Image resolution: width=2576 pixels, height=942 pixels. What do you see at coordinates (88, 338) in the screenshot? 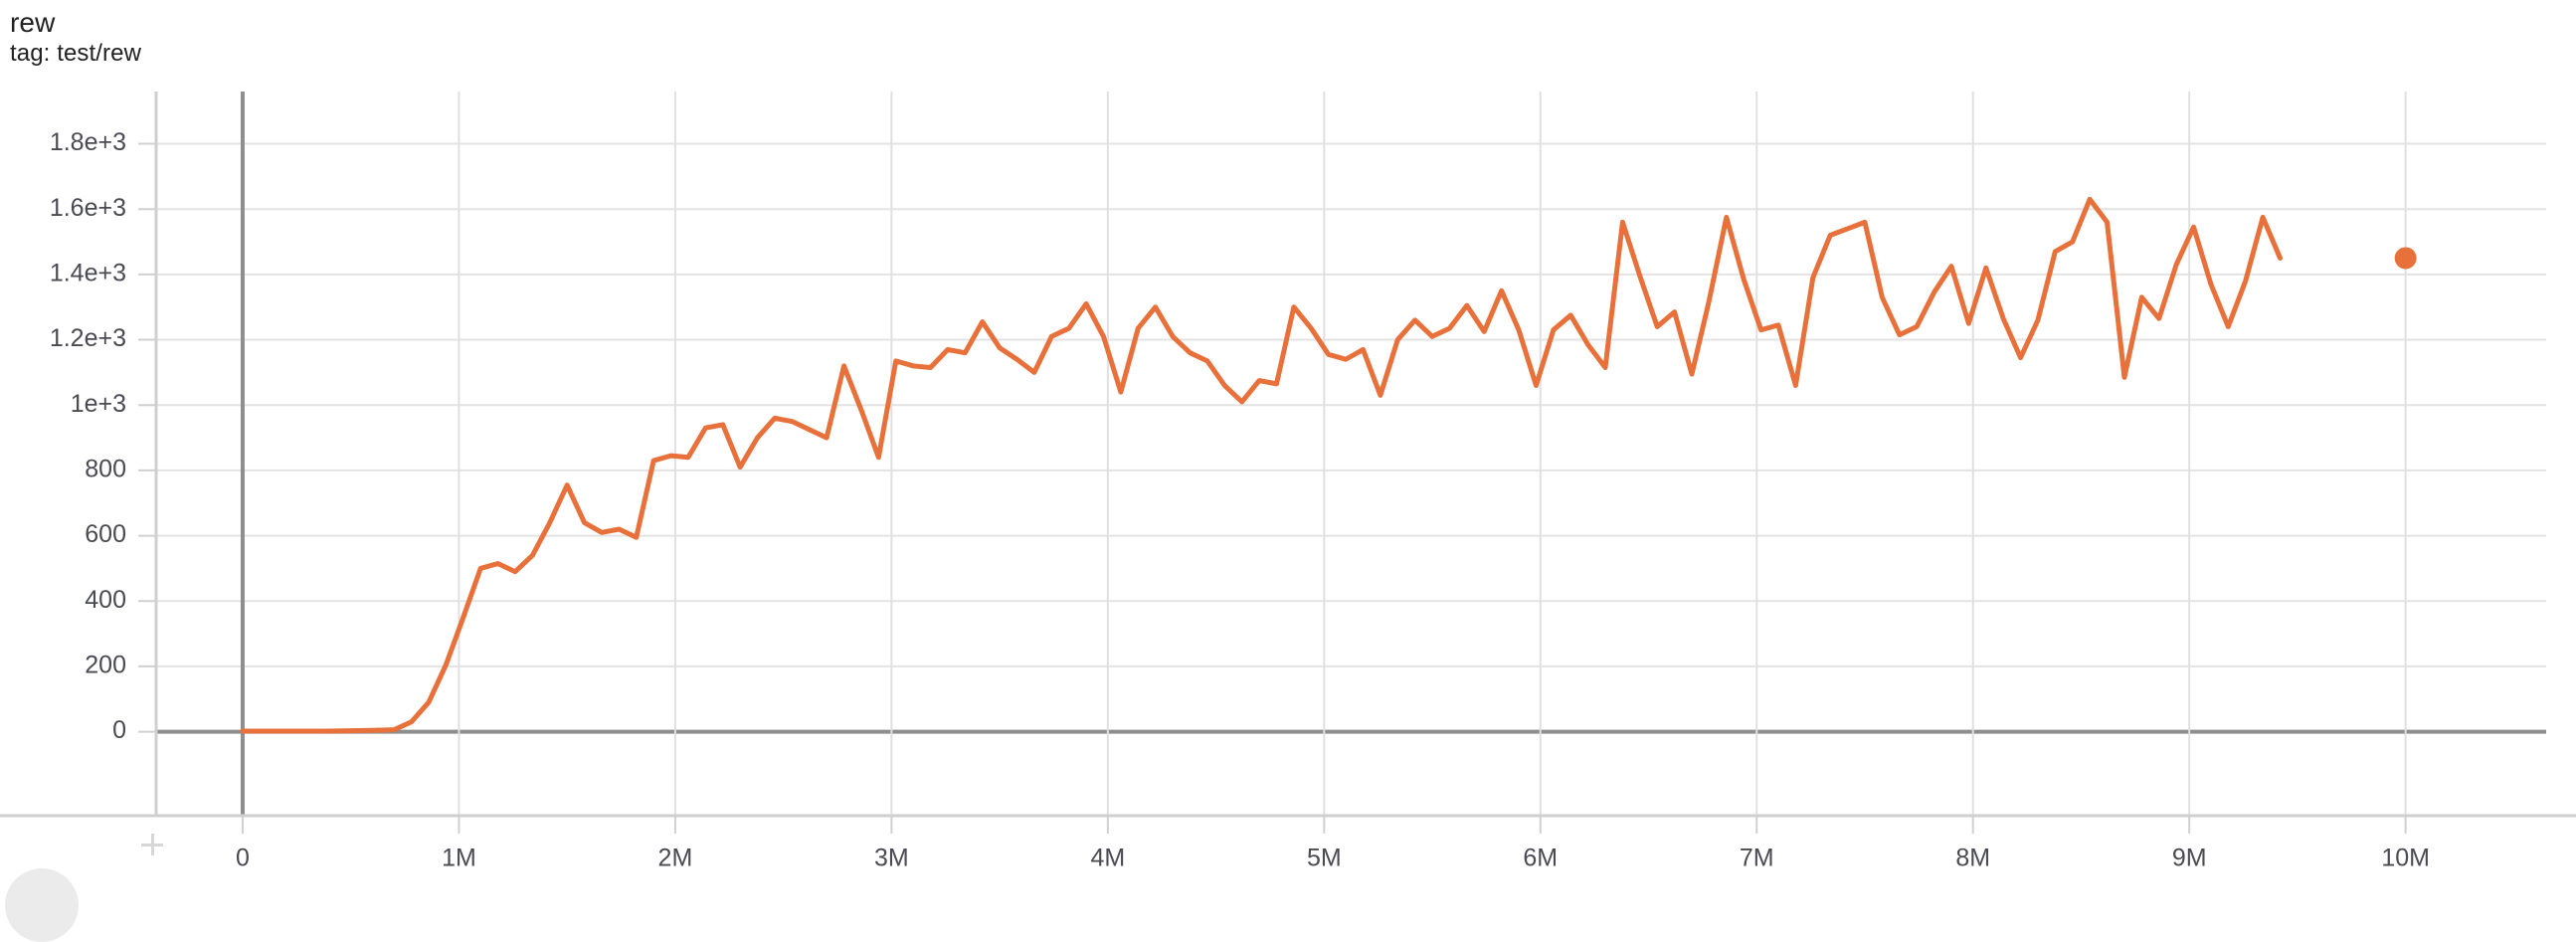
I see `y-tick-label: 1.2e+3` at bounding box center [88, 338].